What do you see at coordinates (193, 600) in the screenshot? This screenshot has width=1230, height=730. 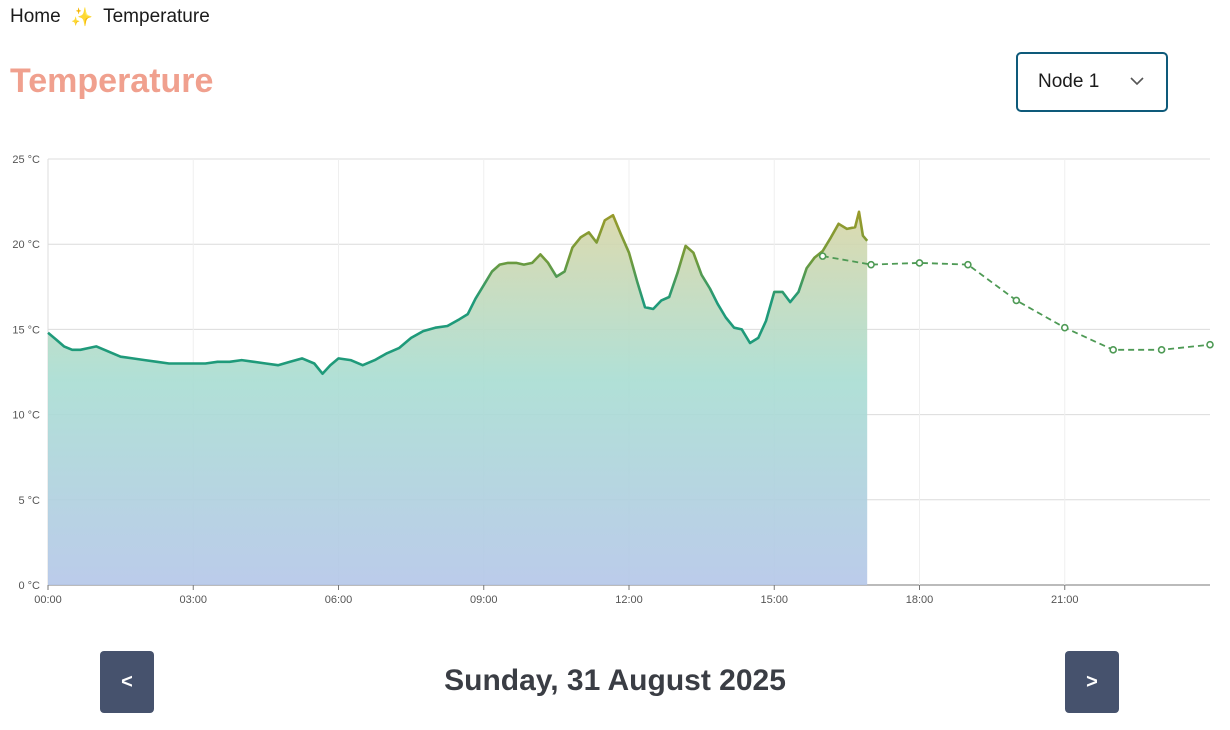 I see `x-tick-label: 03:00` at bounding box center [193, 600].